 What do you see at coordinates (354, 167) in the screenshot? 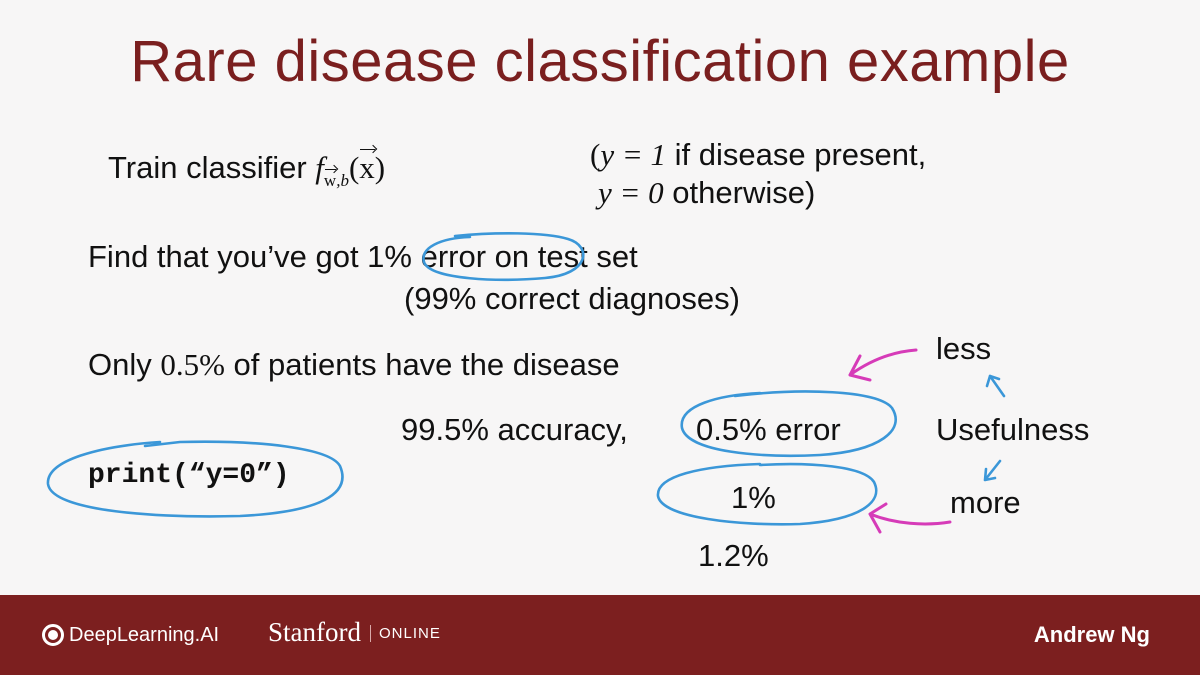
I see `open-paren: (` at bounding box center [354, 167].